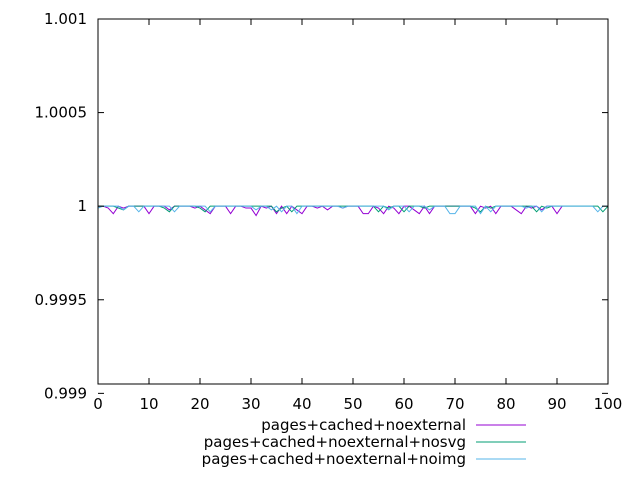 This screenshot has width=640, height=480. What do you see at coordinates (505, 404) in the screenshot?
I see `x-tick-label: 80` at bounding box center [505, 404].